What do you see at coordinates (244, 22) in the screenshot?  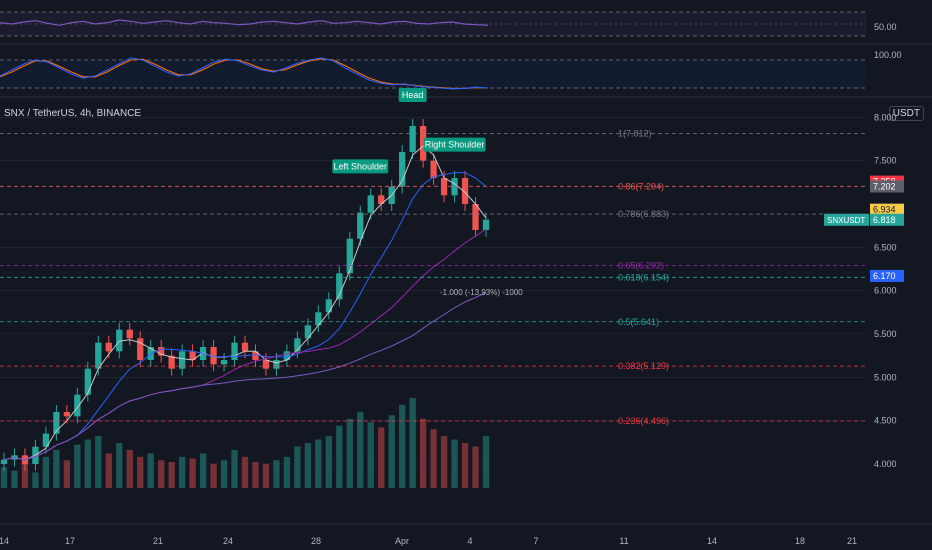 I see `rsi-line` at bounding box center [244, 22].